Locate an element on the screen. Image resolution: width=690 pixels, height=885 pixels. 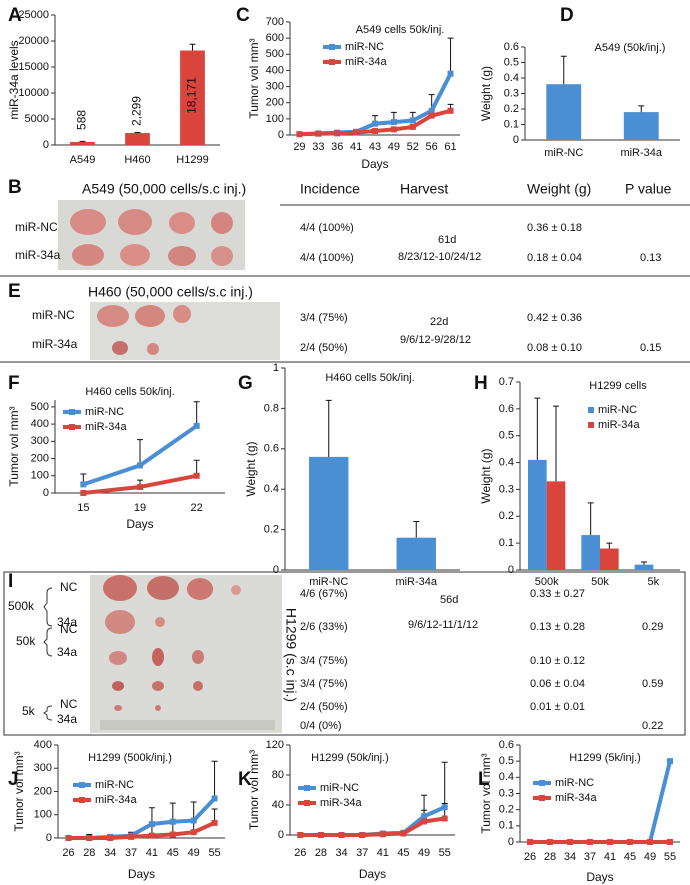
column-header: Incidence is located at coordinates (330, 189).